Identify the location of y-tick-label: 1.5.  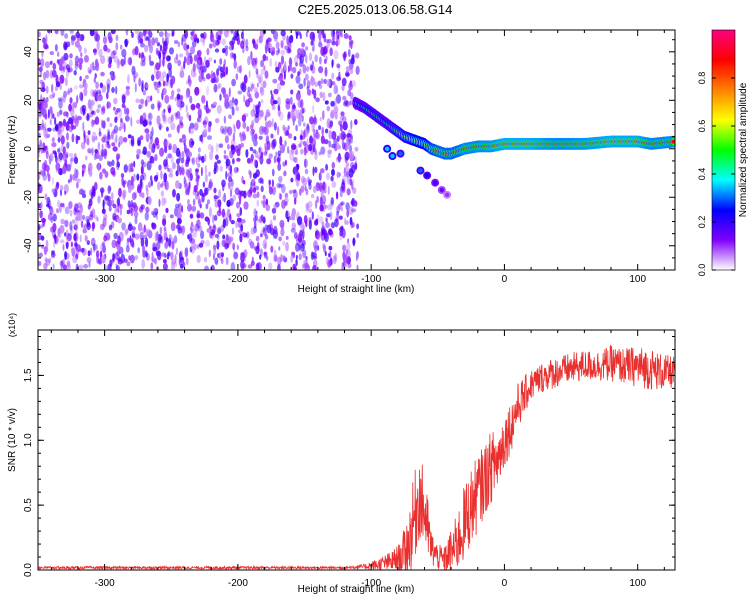
(28, 375).